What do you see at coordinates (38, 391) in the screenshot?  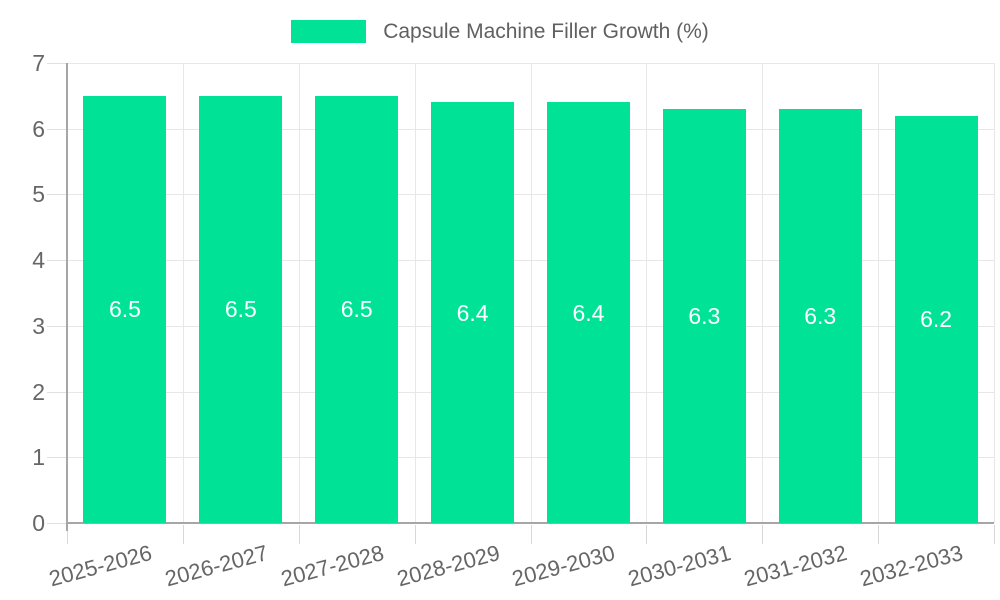 I see `y-axis-label: 2` at bounding box center [38, 391].